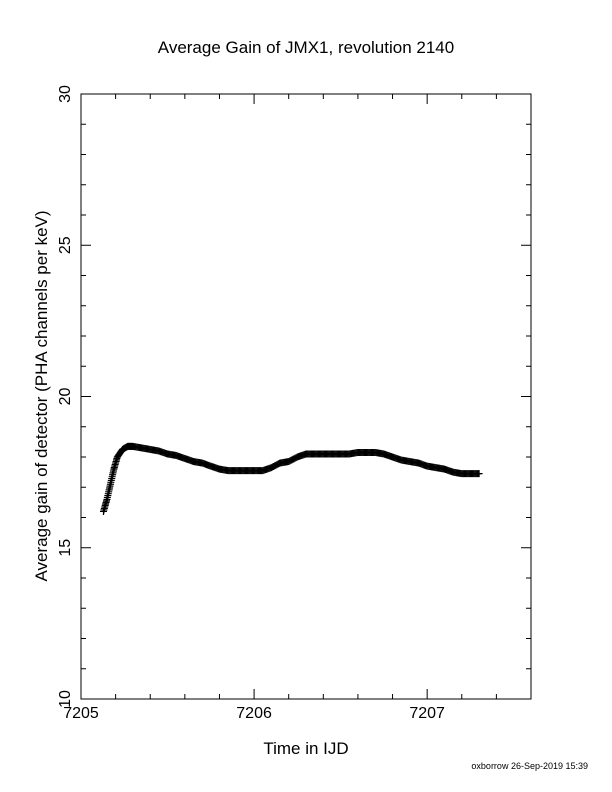  Describe the element at coordinates (427, 713) in the screenshot. I see `x-tick-label: 7207` at that location.